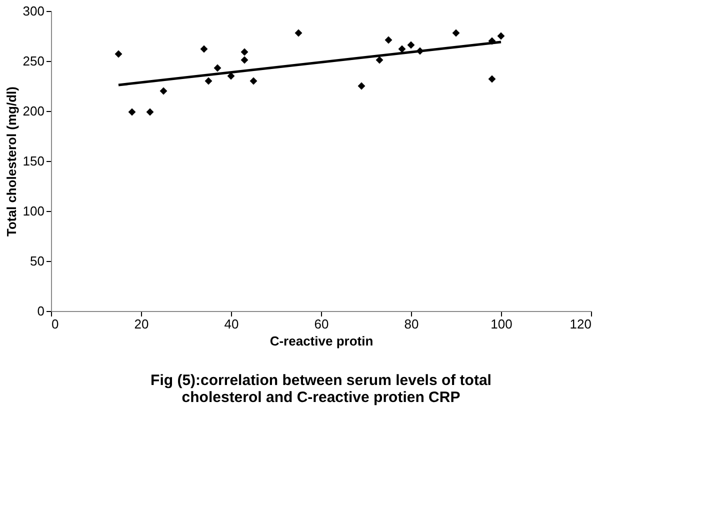 Image resolution: width=705 pixels, height=506 pixels. What do you see at coordinates (40, 311) in the screenshot?
I see `y-tick-label: 0` at bounding box center [40, 311].